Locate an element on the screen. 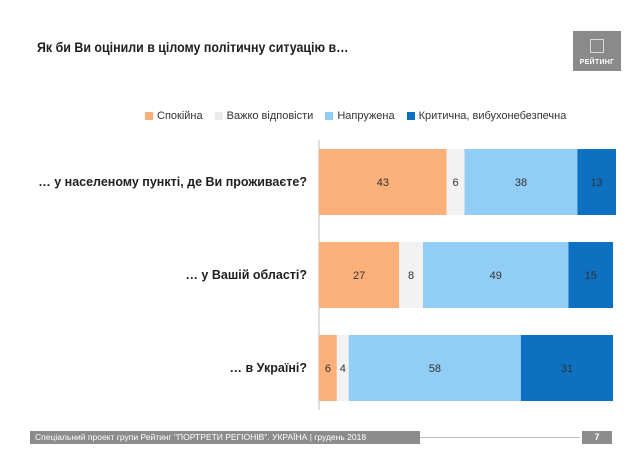  footer-divider is located at coordinates (500, 437).